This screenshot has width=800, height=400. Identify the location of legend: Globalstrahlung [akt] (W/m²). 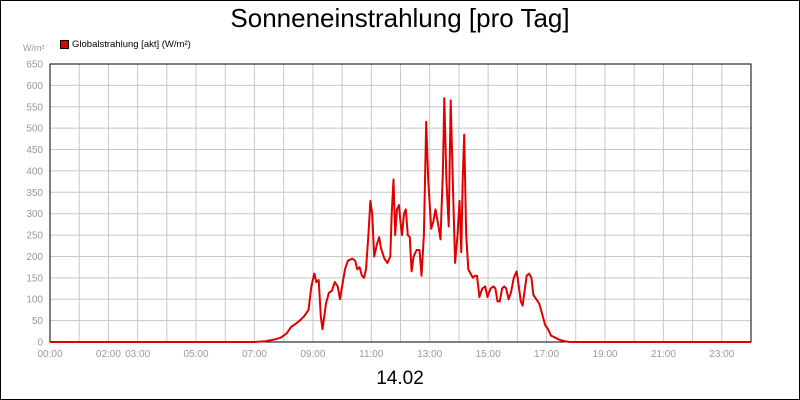
(125, 44).